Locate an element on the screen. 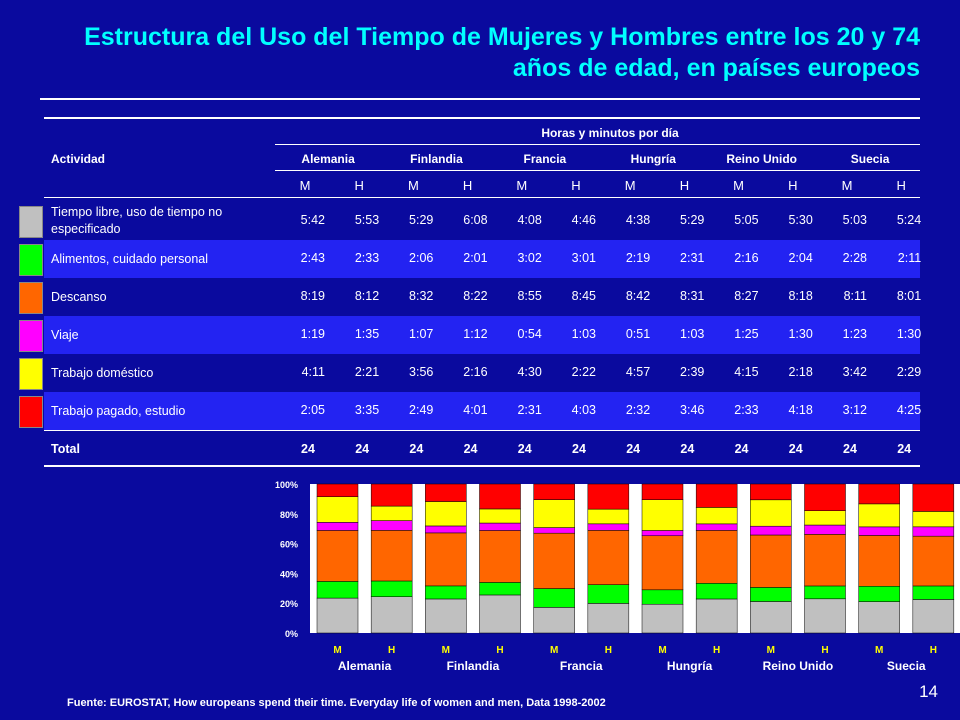 The height and width of the screenshot is (720, 960). table-row-band is located at coordinates (482, 259).